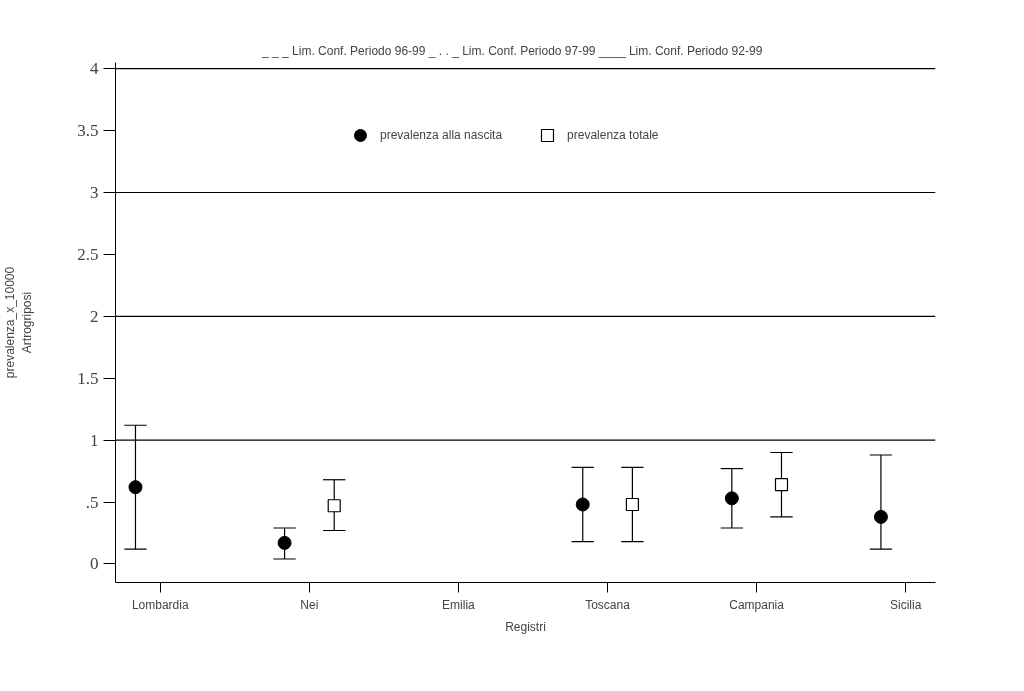 The height and width of the screenshot is (691, 1024). Describe the element at coordinates (441, 135) in the screenshot. I see `legend-label: prevalenza alla nascita` at that location.